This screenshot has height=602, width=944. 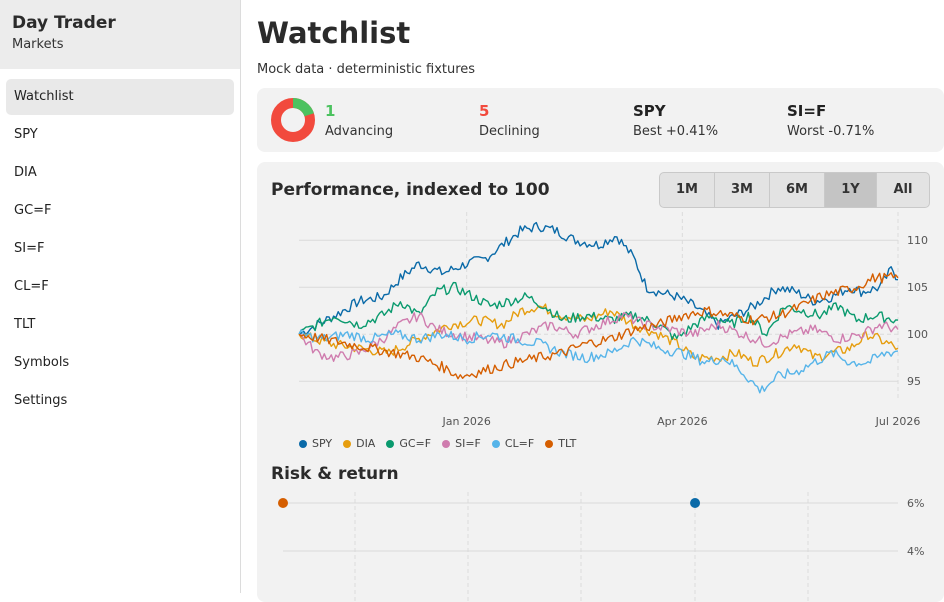 I want to click on scatter-point-tlt, so click(x=283, y=503).